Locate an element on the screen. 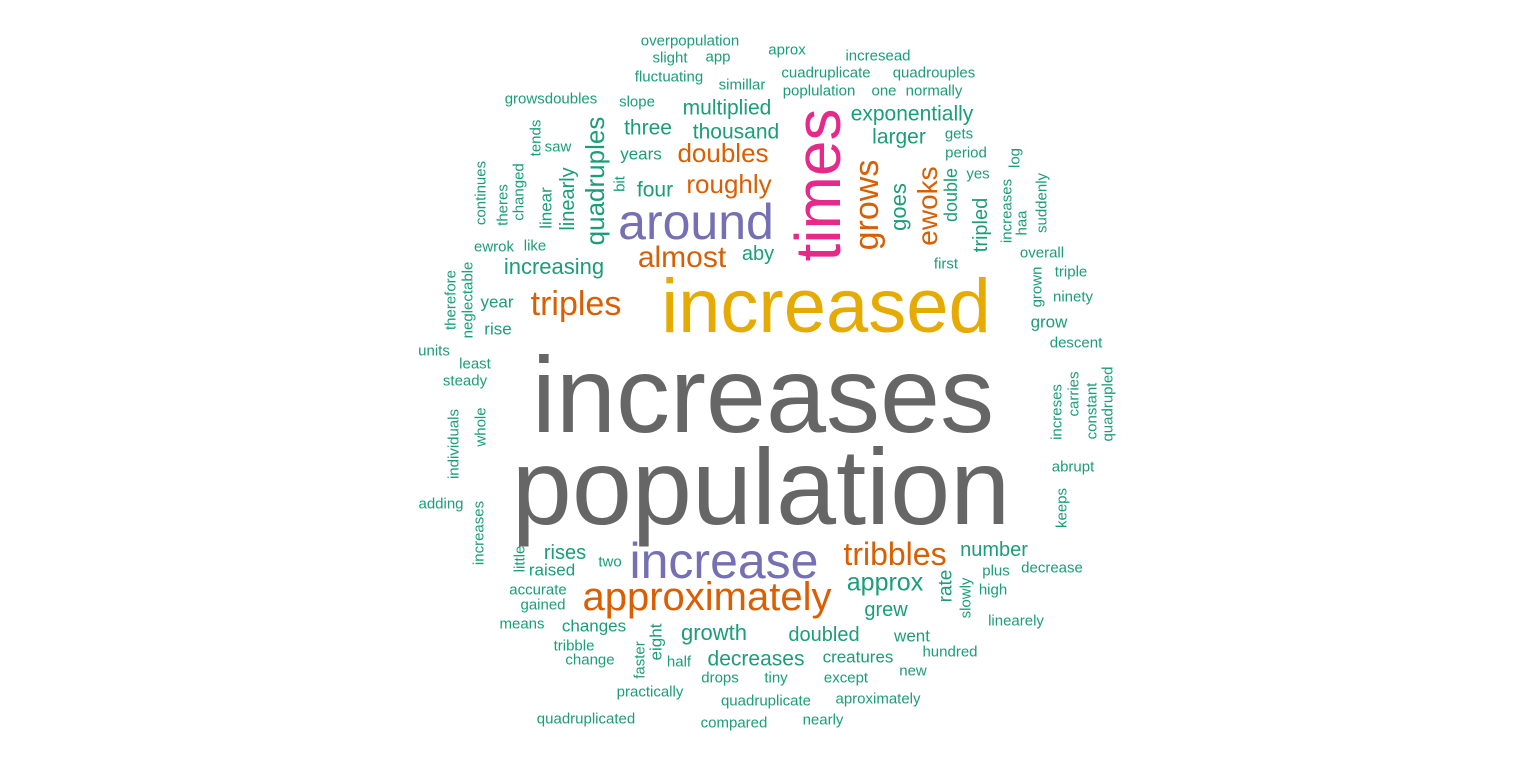  word-two: two is located at coordinates (610, 562).